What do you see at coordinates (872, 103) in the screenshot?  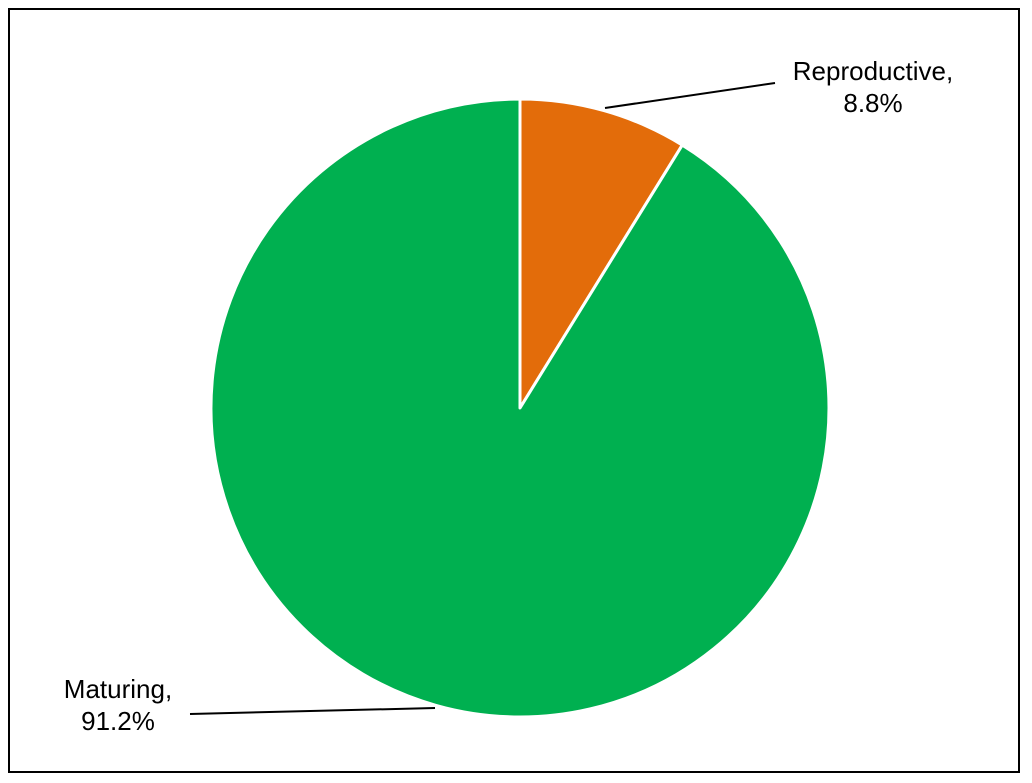 I see `data-label-reproductive-value: 8.8%` at bounding box center [872, 103].